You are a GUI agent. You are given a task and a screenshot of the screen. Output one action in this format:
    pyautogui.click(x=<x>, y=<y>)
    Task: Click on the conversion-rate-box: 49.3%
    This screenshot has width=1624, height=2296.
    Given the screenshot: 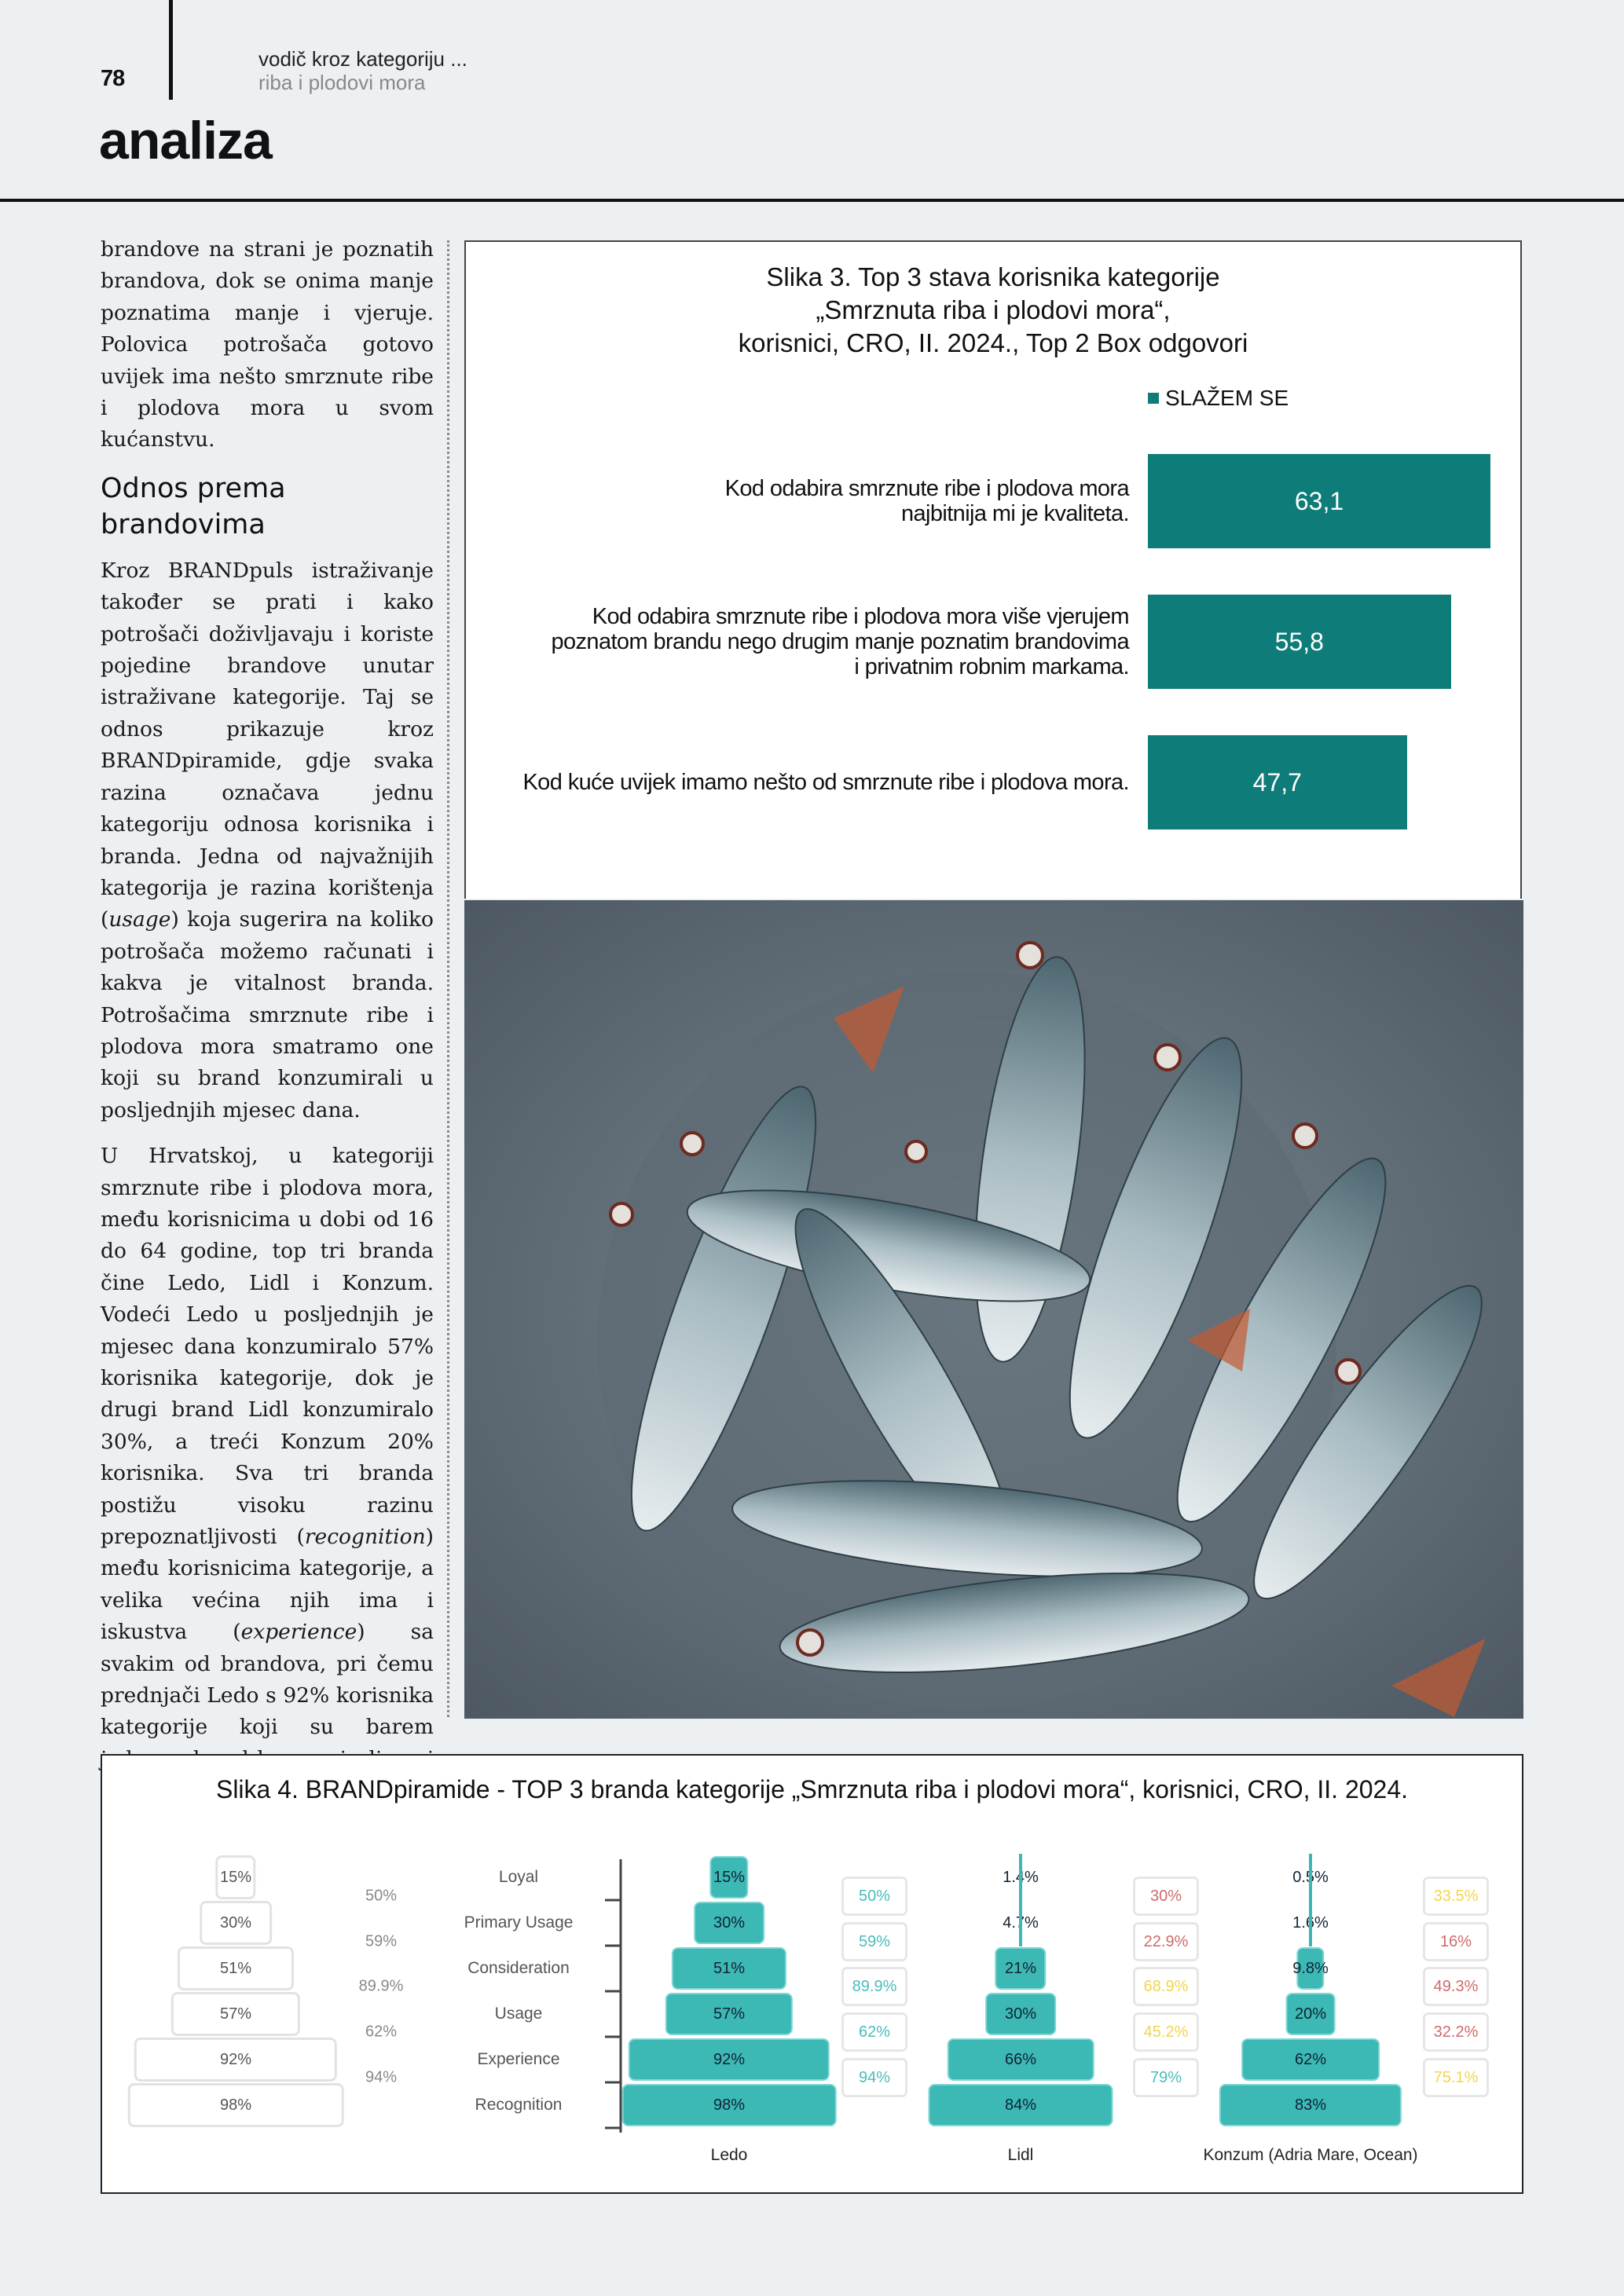 What is the action you would take?
    pyautogui.click(x=1456, y=1987)
    